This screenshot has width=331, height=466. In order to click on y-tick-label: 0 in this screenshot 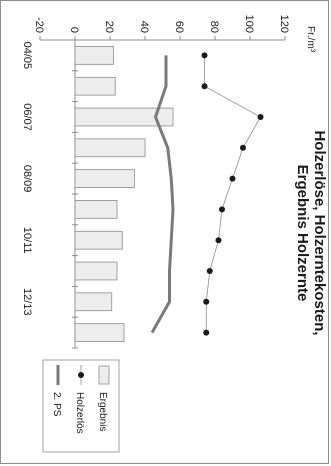, I will do `click(74, 30)`.